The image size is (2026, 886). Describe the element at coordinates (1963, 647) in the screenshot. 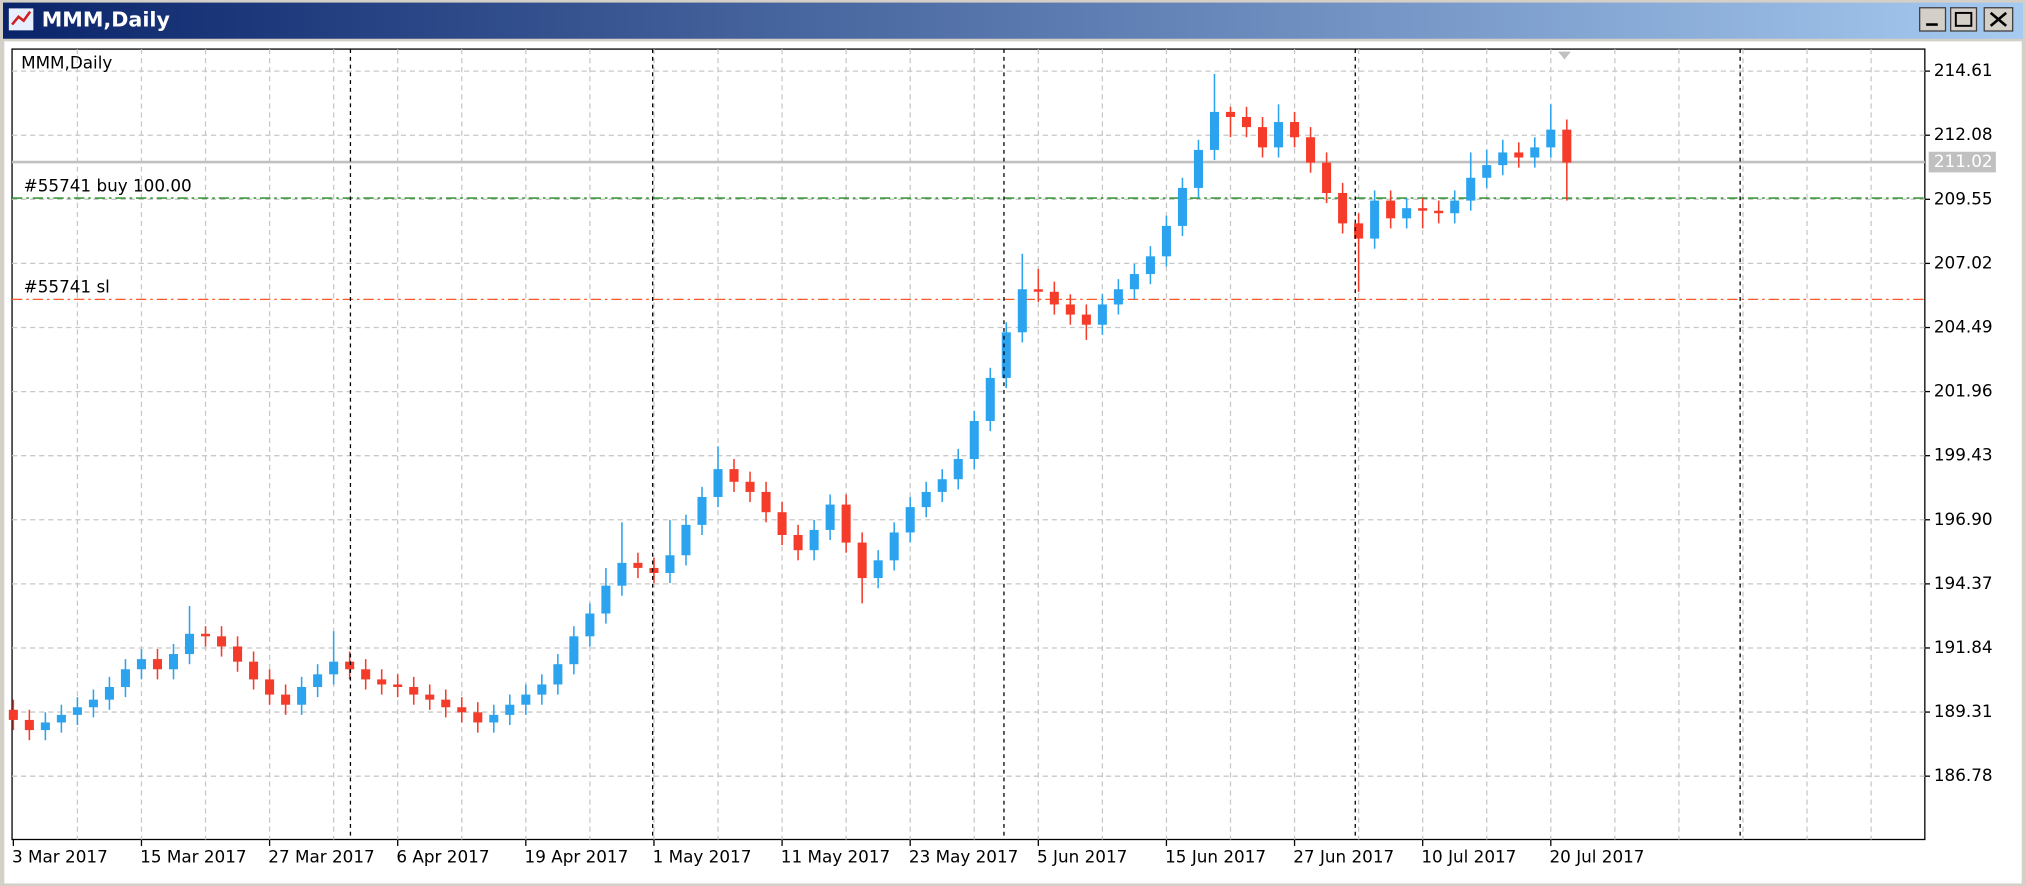

I see `y-tick-label: 191.84` at that location.